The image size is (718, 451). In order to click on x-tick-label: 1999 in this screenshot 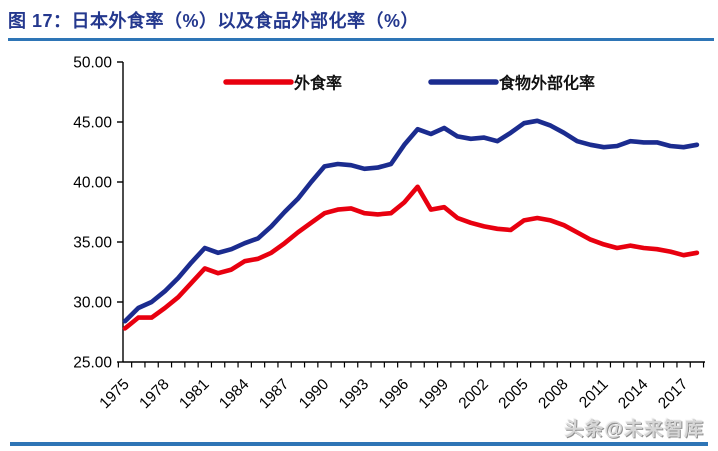, I will do `click(434, 394)`.